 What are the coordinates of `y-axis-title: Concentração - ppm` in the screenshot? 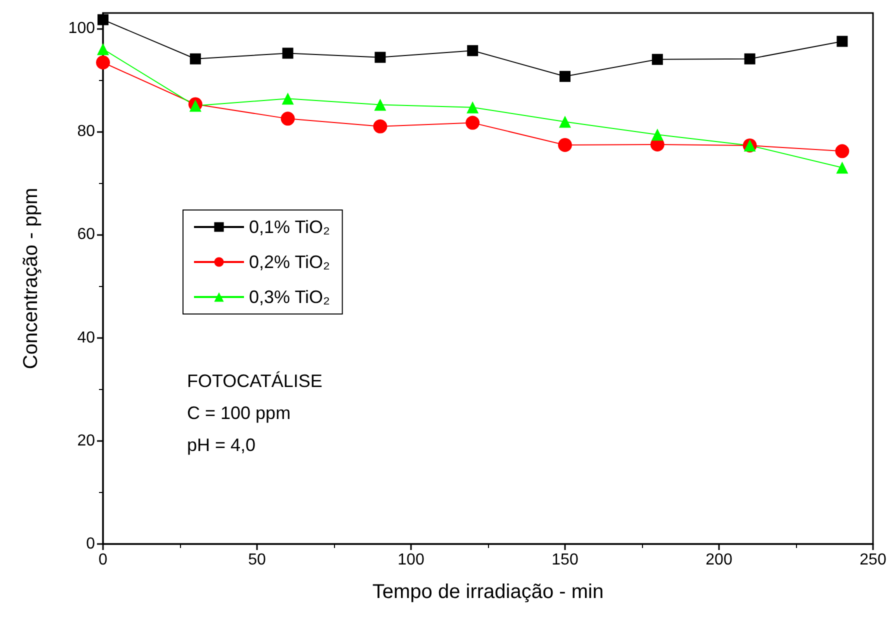 It's located at (31, 279).